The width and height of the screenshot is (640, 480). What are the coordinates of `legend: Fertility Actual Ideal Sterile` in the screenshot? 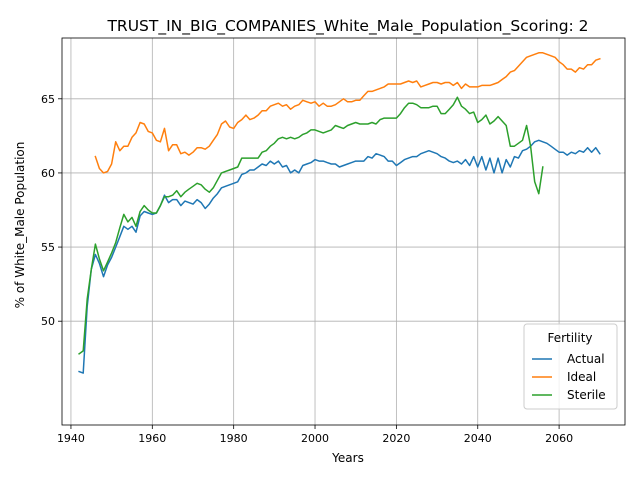 It's located at (570, 366).